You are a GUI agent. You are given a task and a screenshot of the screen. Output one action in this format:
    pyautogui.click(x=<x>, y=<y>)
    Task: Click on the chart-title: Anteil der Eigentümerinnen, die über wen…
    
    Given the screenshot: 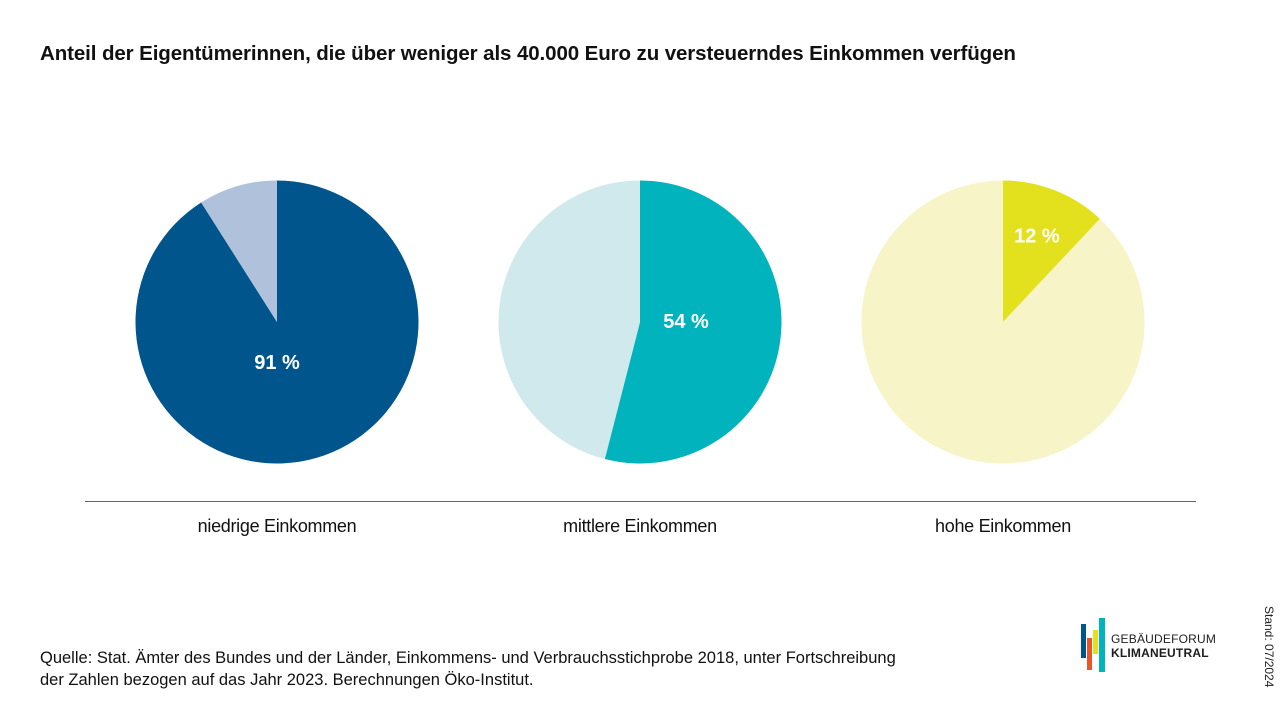 What is the action you would take?
    pyautogui.click(x=528, y=53)
    